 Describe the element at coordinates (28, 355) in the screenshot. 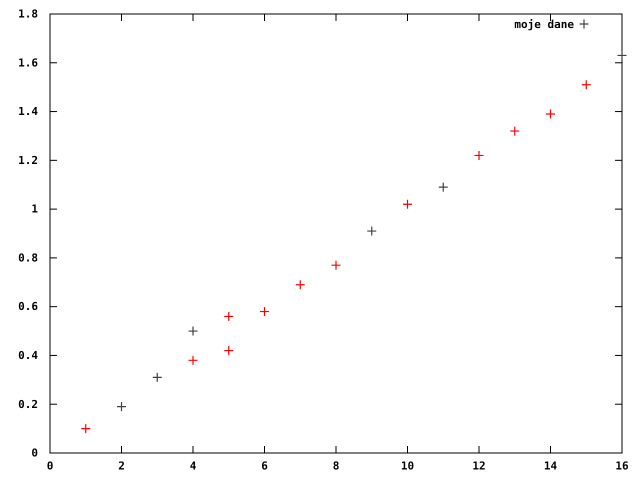

I see `y-tick-label: 0.4` at that location.